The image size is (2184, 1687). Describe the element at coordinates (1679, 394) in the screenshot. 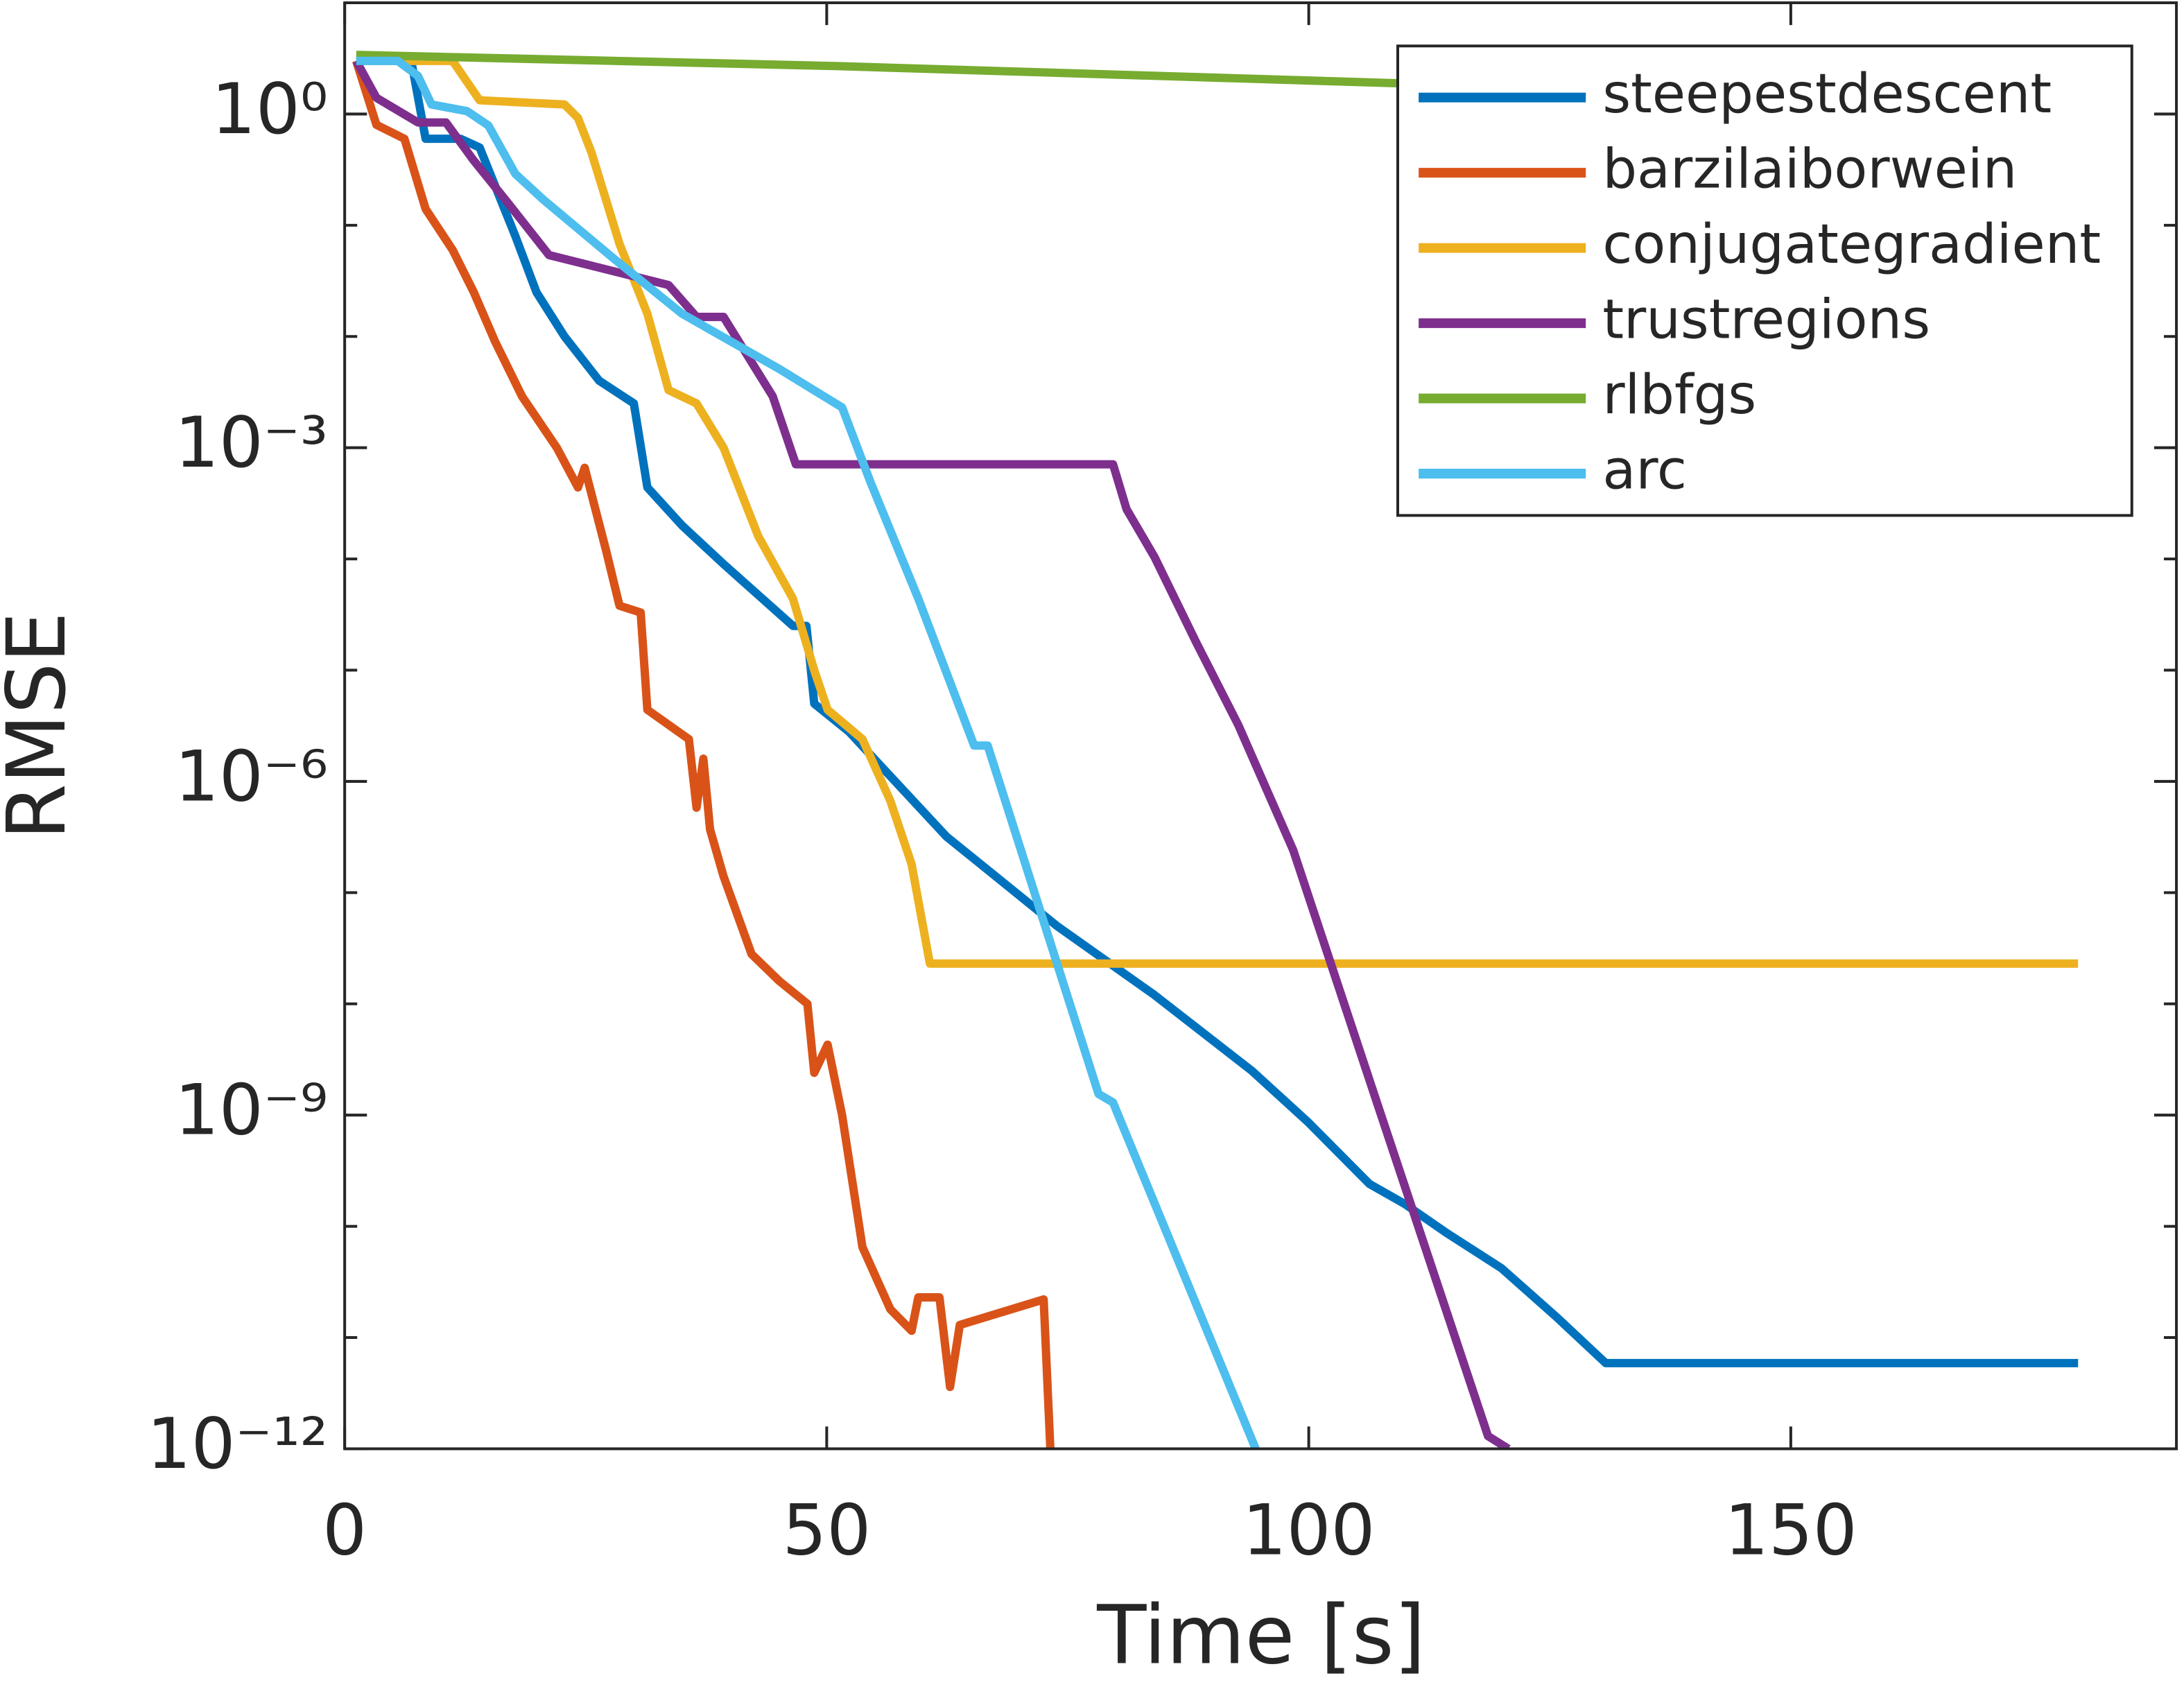

I see `legend-label: rlbfgs` at that location.